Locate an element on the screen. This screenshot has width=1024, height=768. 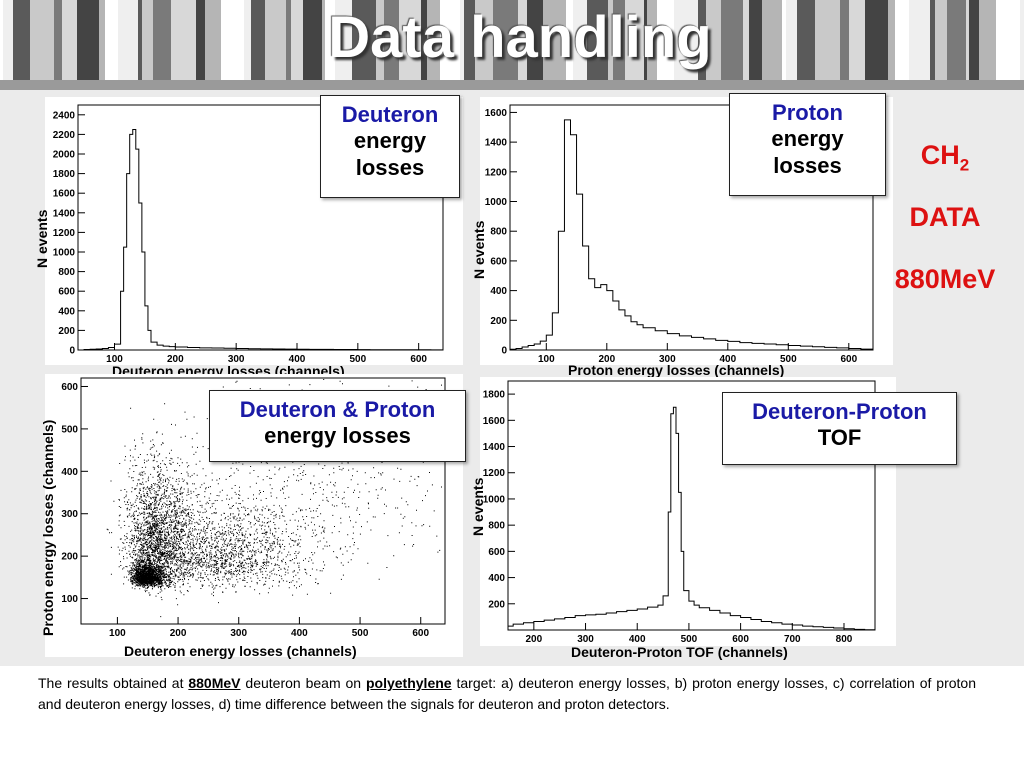
plot-d-x-tick-label: 800 is located at coordinates (844, 639).